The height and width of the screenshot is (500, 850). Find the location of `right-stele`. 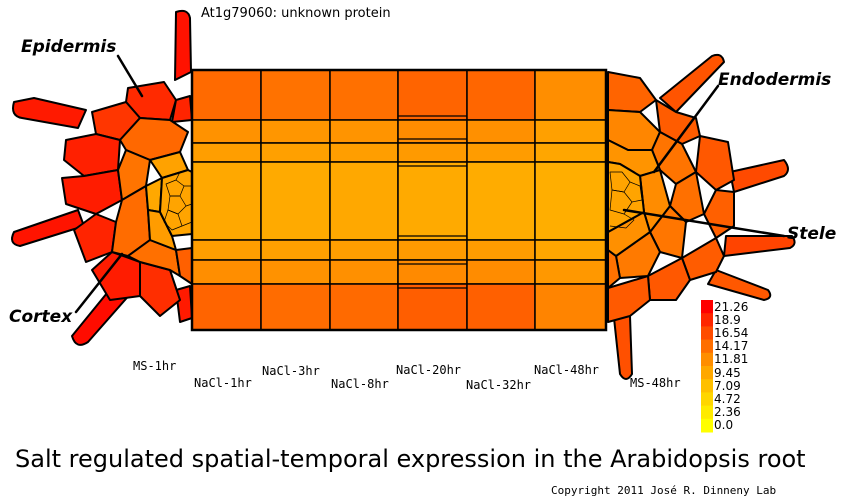

right-stele is located at coordinates (626, 197).